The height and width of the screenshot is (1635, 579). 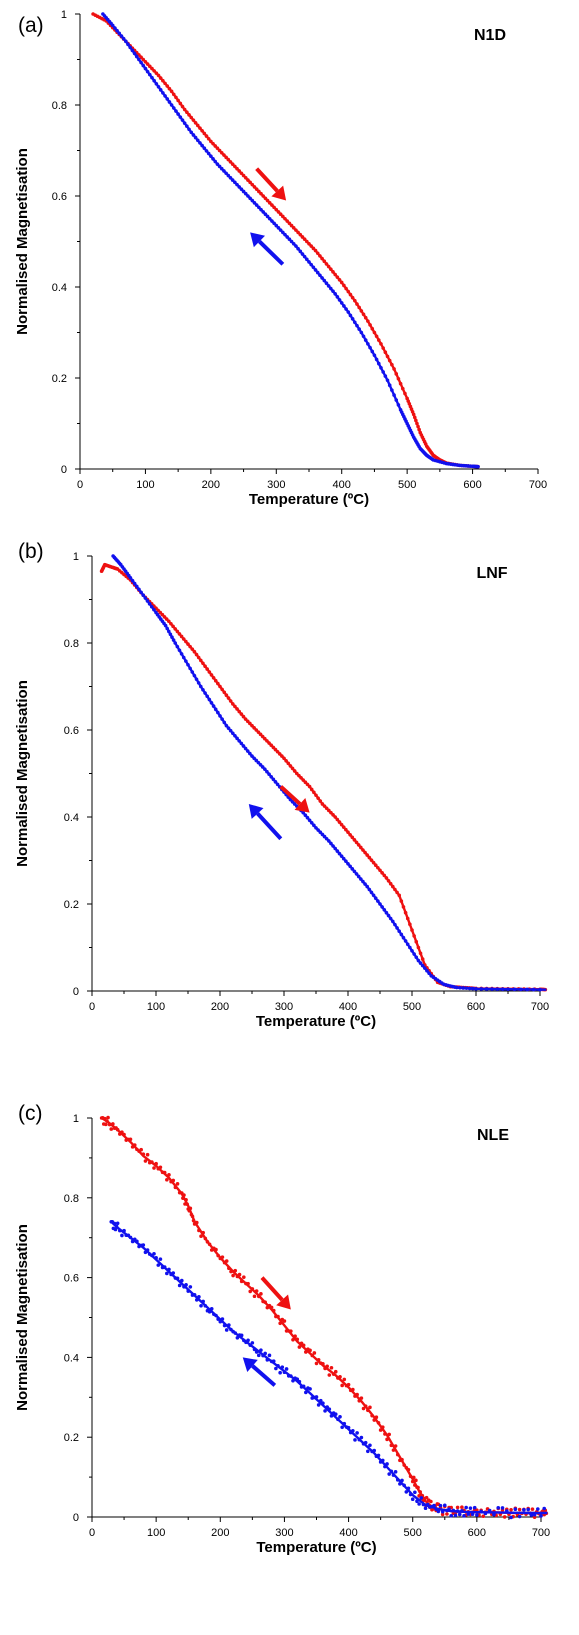 I want to click on y-tick-label: 0.6, so click(x=71, y=731).